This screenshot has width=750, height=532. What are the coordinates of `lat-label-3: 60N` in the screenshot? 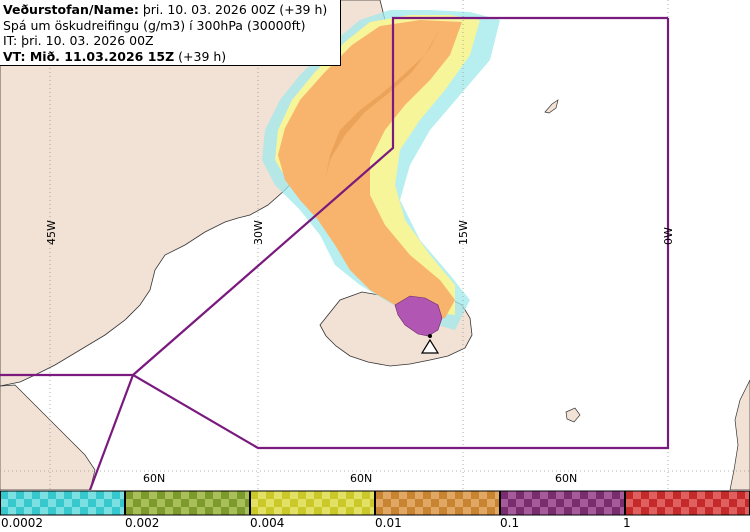 It's located at (566, 478).